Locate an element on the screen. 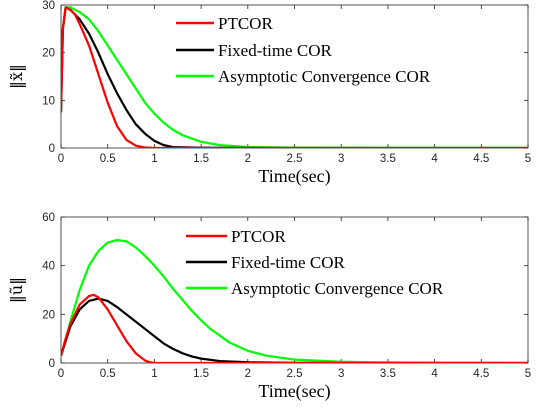 The image size is (542, 412). y-tick-label: 60 is located at coordinates (48, 218).